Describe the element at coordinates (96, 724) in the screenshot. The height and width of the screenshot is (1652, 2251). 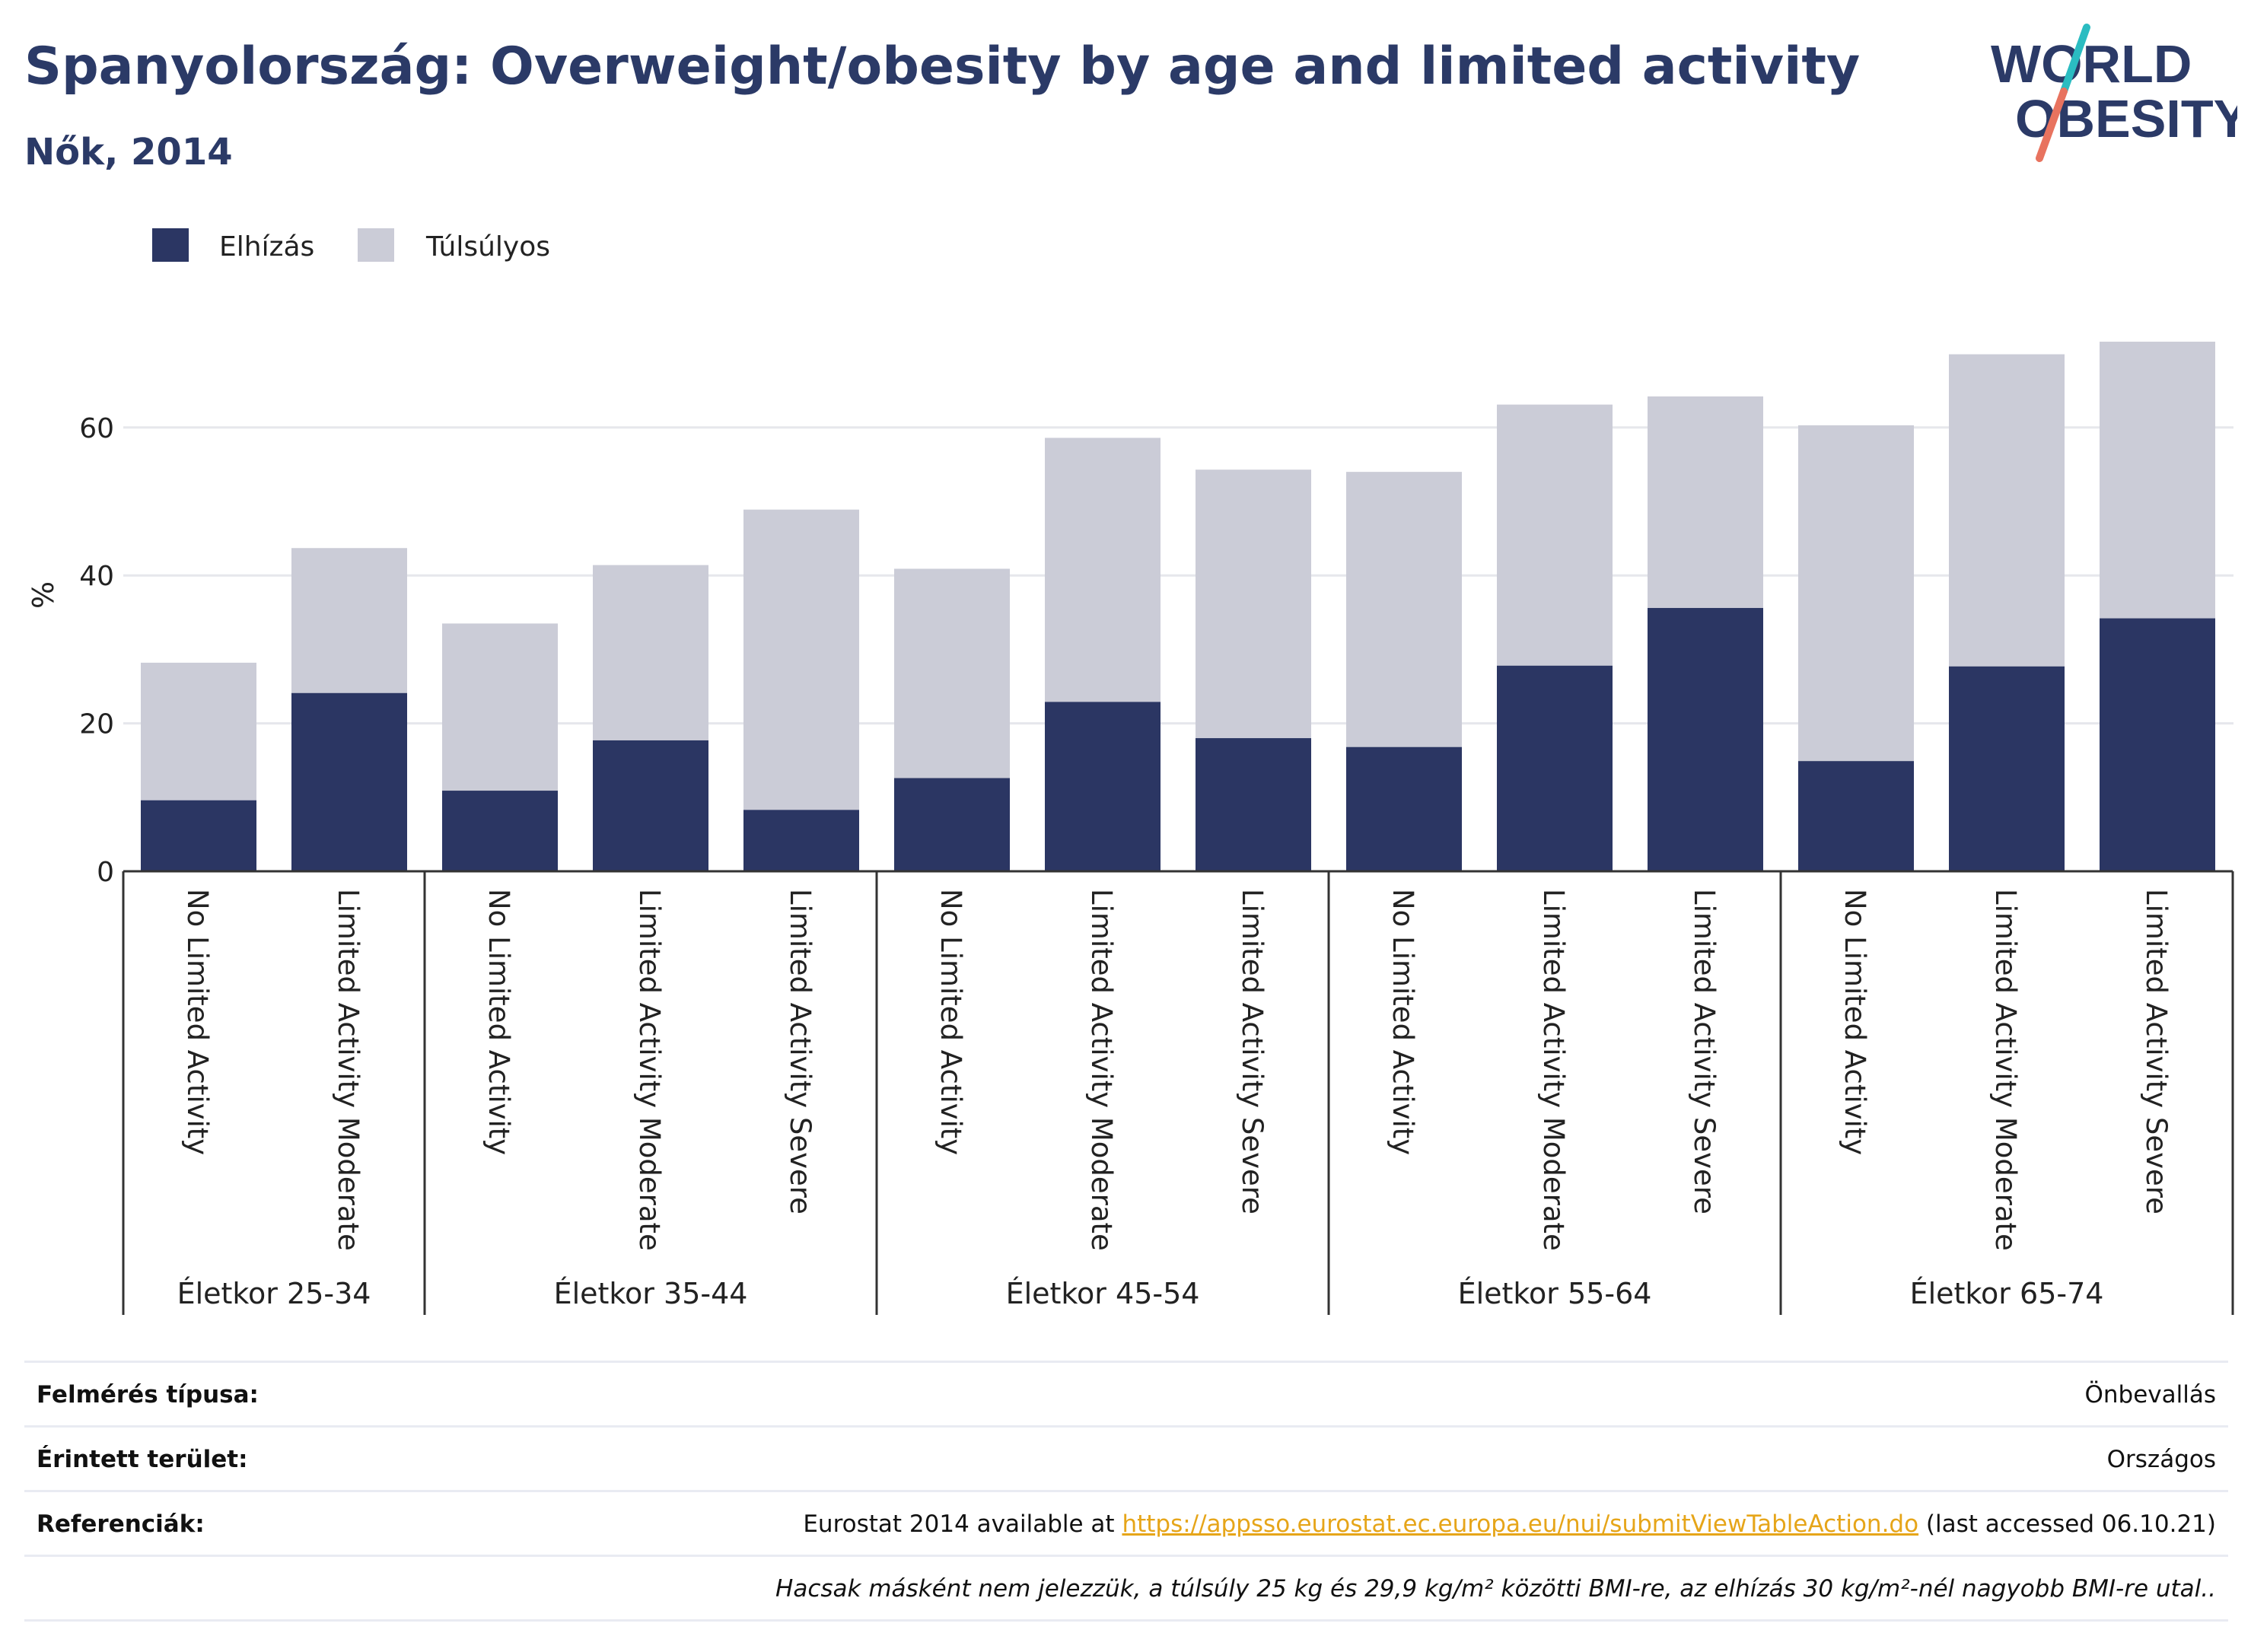
I see `y-tick-label: 20` at that location.